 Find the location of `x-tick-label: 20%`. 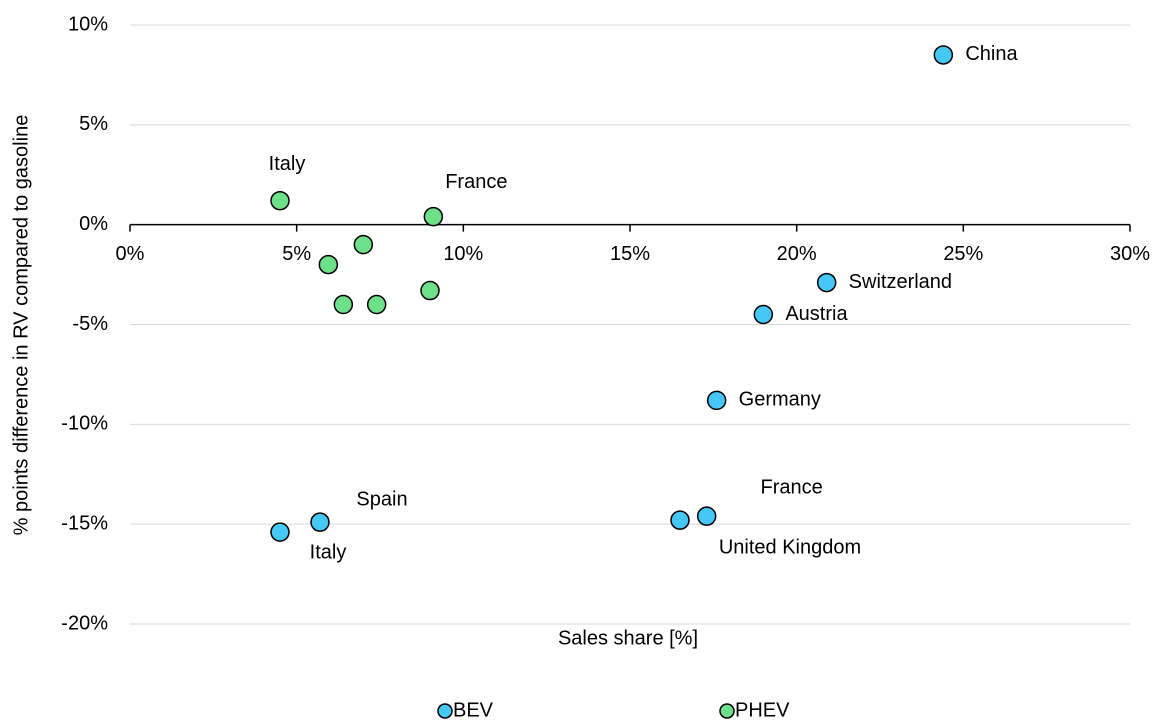

x-tick-label: 20% is located at coordinates (797, 254).